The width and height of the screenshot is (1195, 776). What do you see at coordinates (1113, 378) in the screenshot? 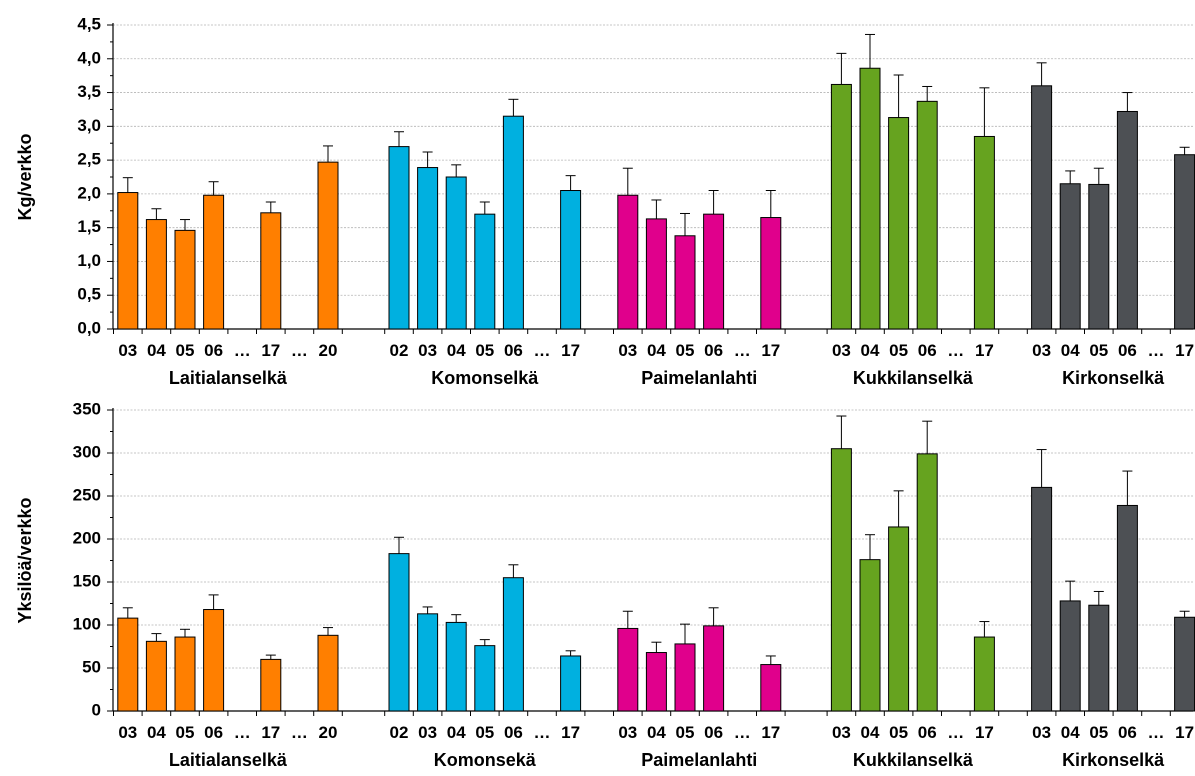
I see `group-label: Kirkonselkä` at bounding box center [1113, 378].